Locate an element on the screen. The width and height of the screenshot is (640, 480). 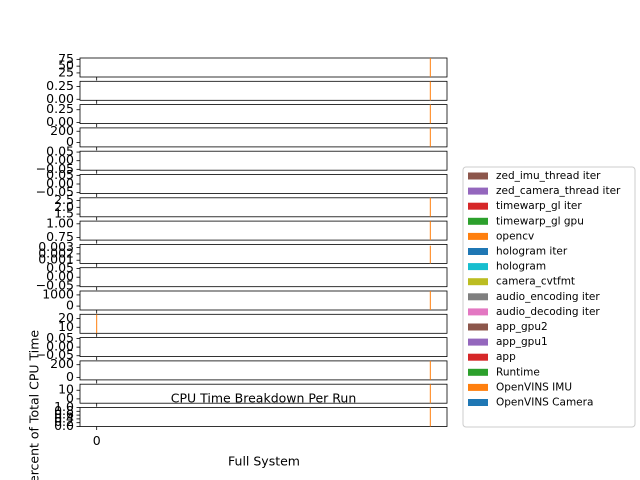
x-tick-label: 0 is located at coordinates (97, 440).